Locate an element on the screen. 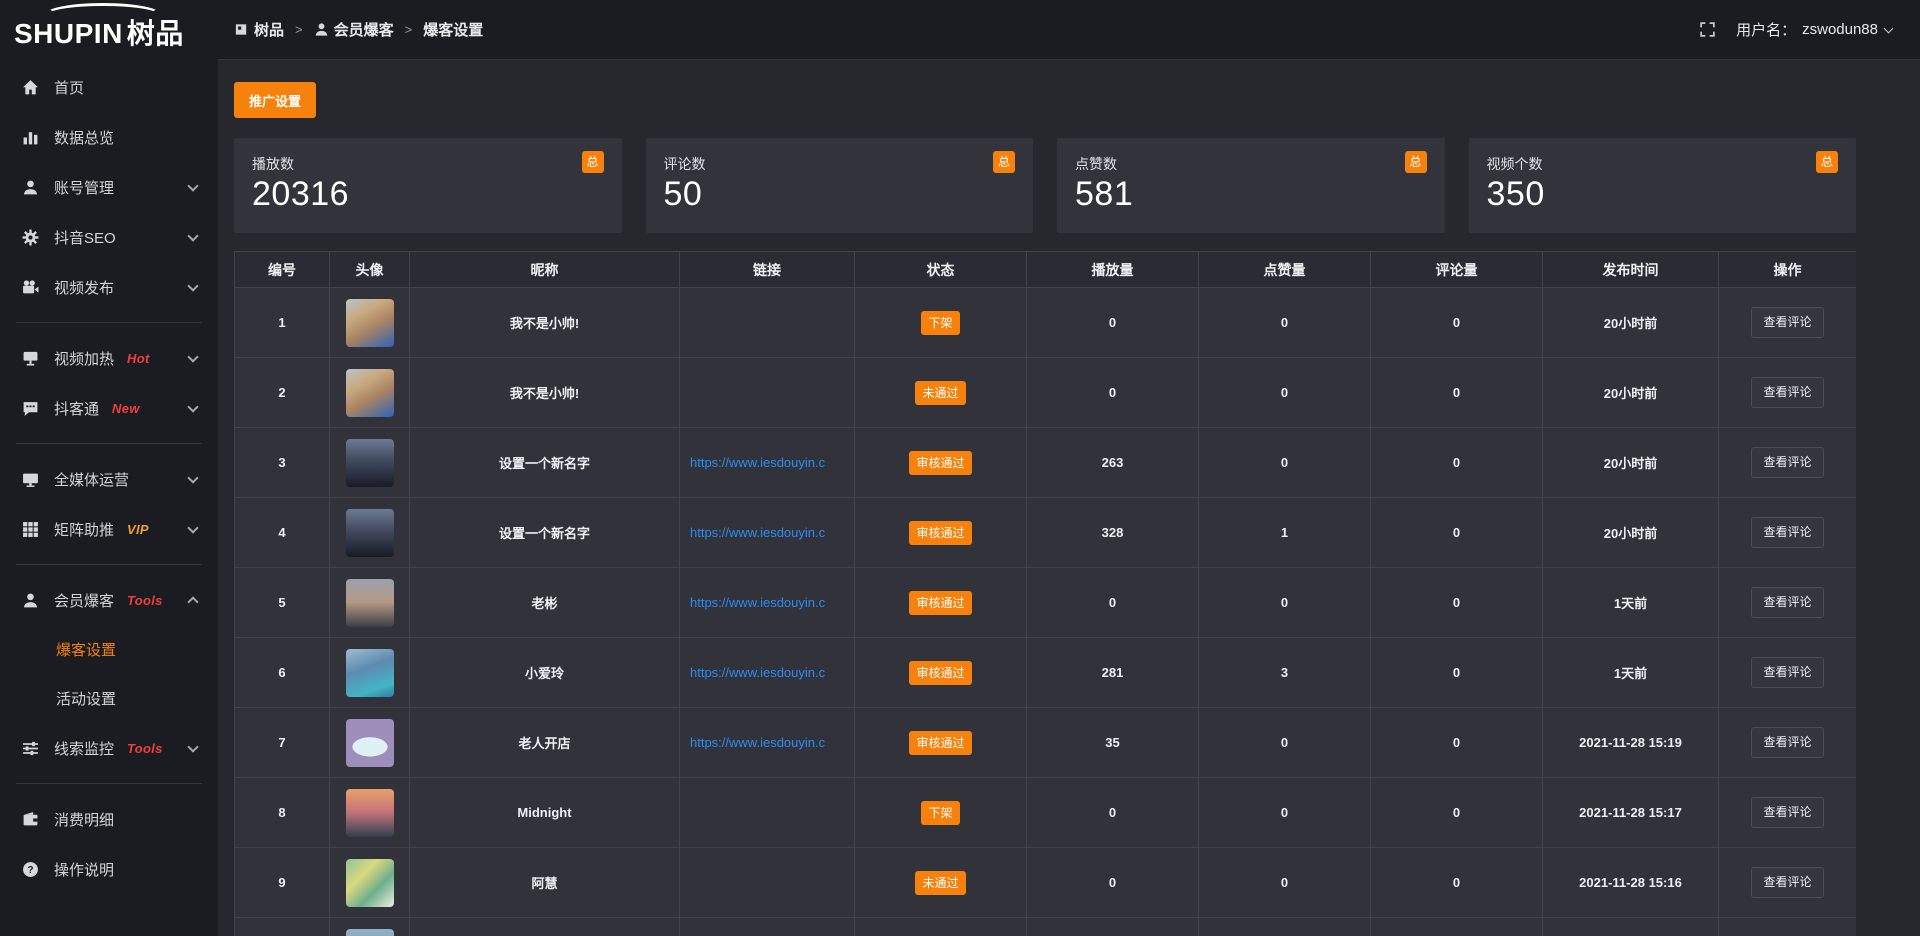  stat-value: 50 is located at coordinates (683, 194).